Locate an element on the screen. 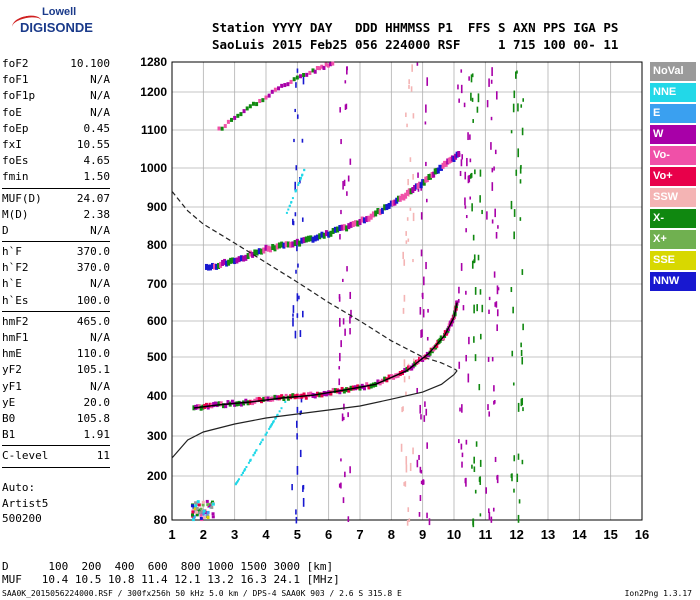 This screenshot has height=600, width=700. legend-item: SSE is located at coordinates (673, 260).